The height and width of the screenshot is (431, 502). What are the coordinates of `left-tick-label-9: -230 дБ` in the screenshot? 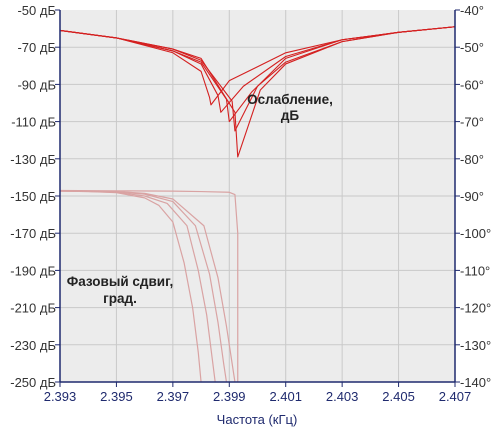 It's located at (33, 345).